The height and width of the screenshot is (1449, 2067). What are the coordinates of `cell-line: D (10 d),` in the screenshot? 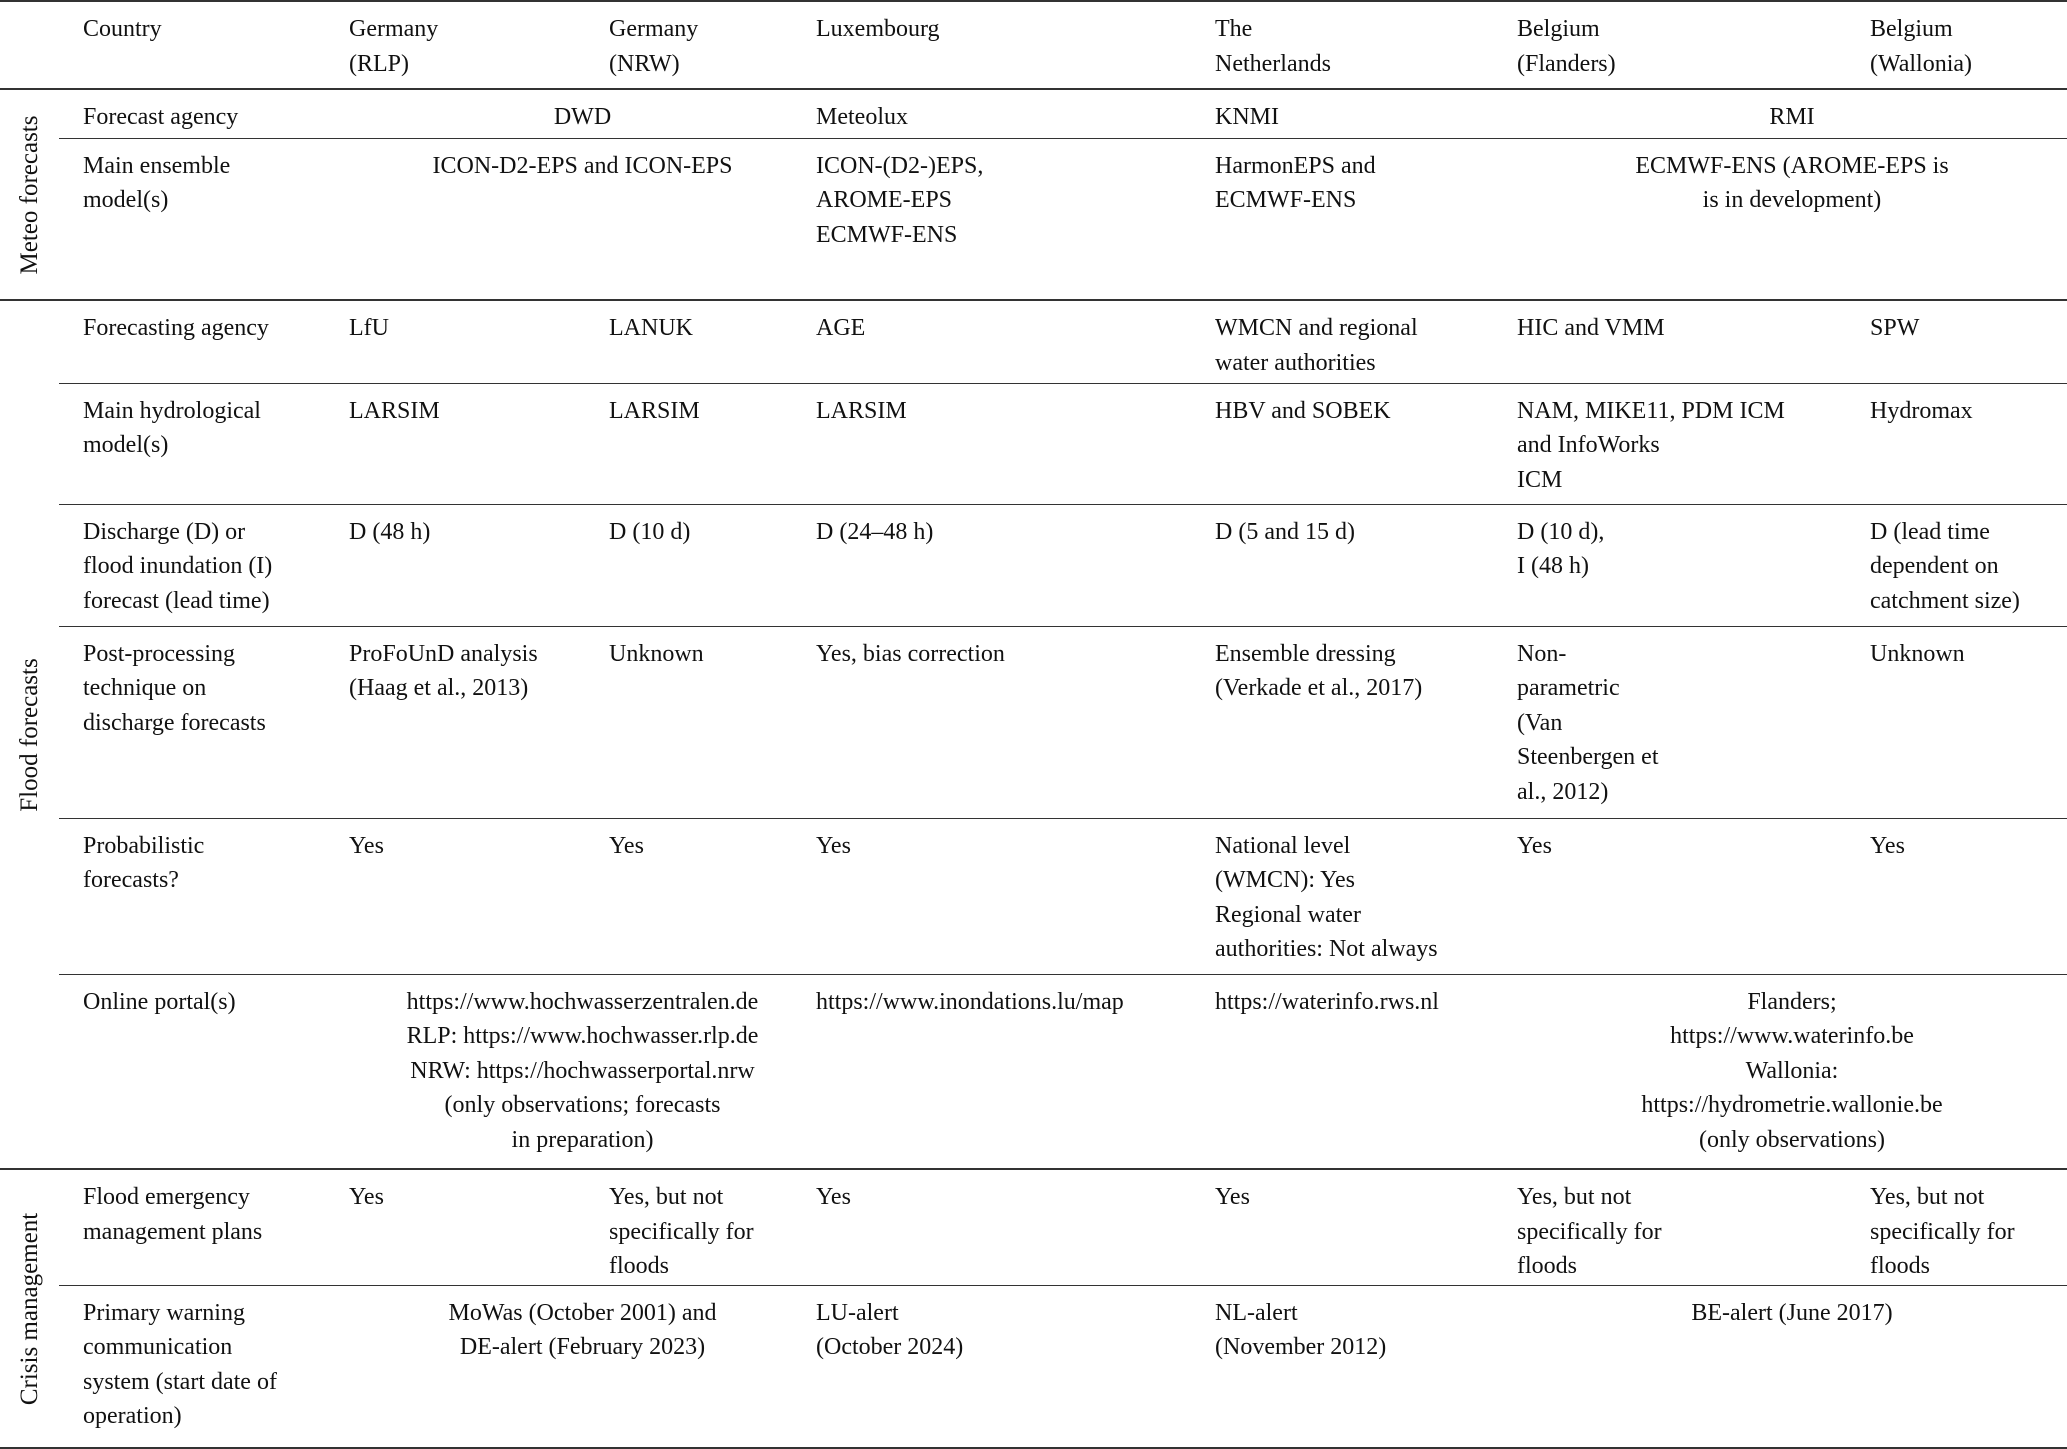 It's located at (1561, 531).